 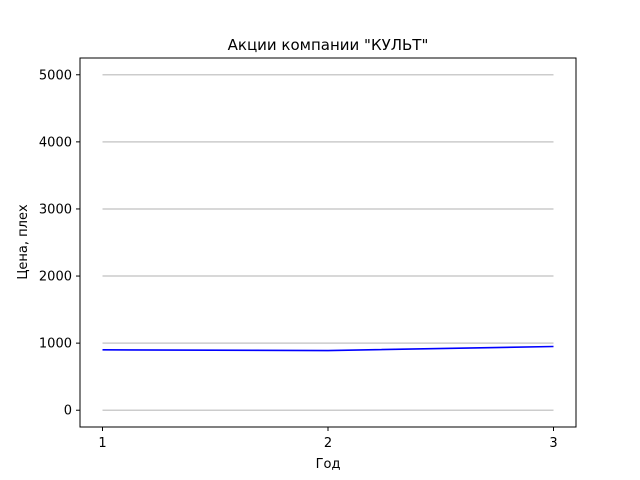 I want to click on series-line, so click(x=328, y=348).